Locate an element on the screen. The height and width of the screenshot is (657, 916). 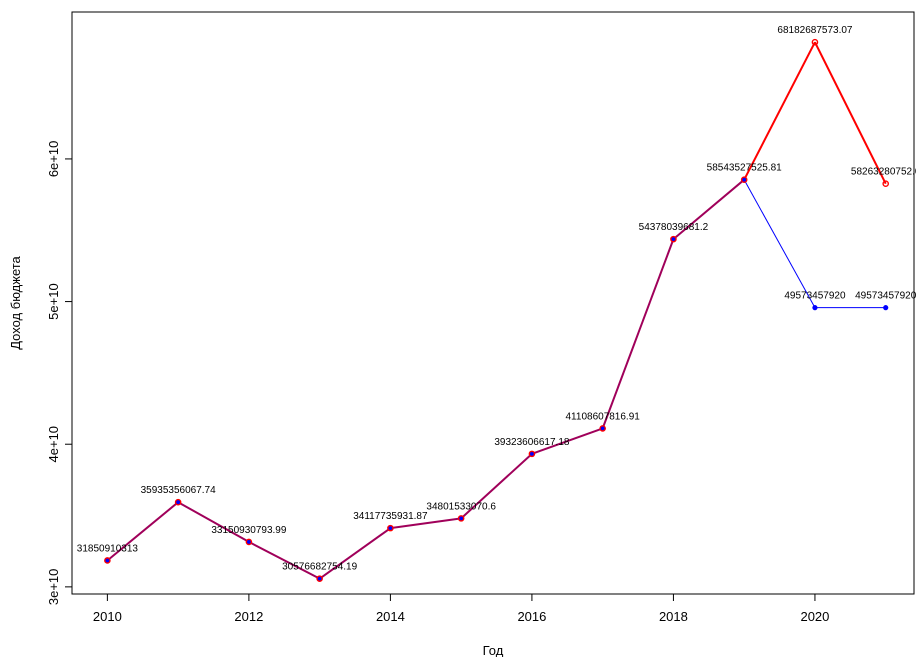
x-axis-title: Год is located at coordinates (493, 650).